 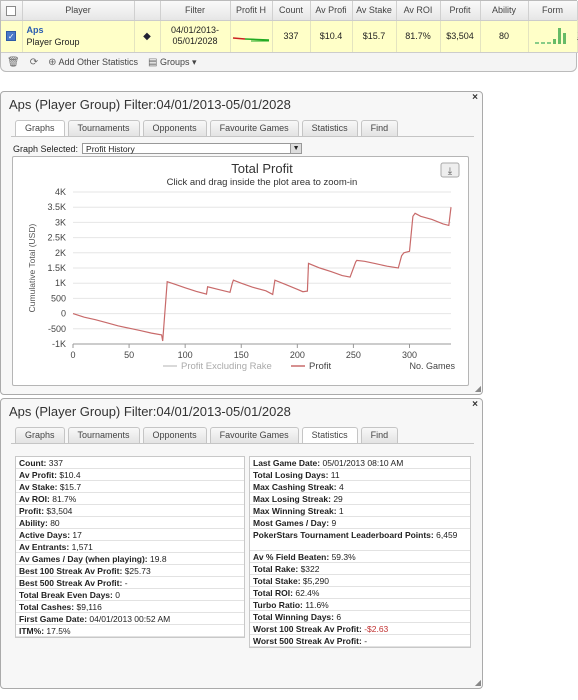 What do you see at coordinates (447, 535) in the screenshot?
I see `stat-value: 6,459` at bounding box center [447, 535].